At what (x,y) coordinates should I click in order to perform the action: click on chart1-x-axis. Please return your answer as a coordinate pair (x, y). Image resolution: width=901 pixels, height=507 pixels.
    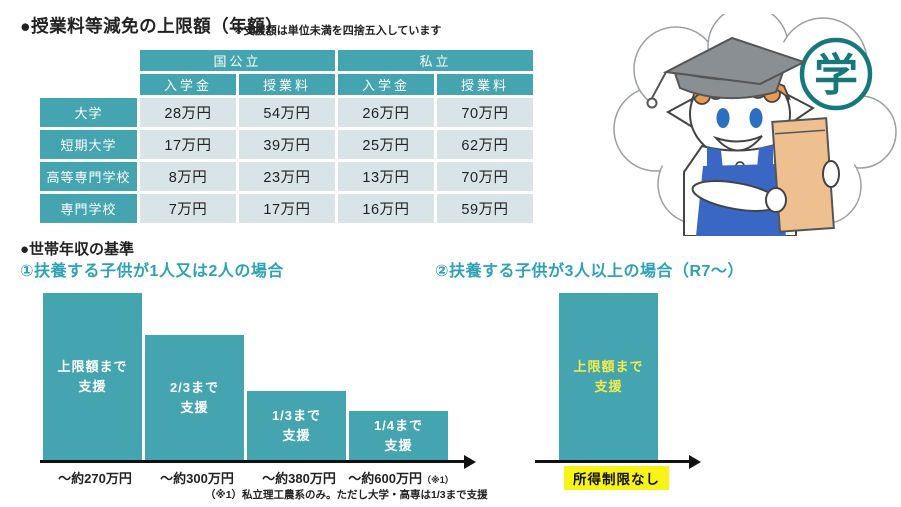
    Looking at the image, I should click on (258, 461).